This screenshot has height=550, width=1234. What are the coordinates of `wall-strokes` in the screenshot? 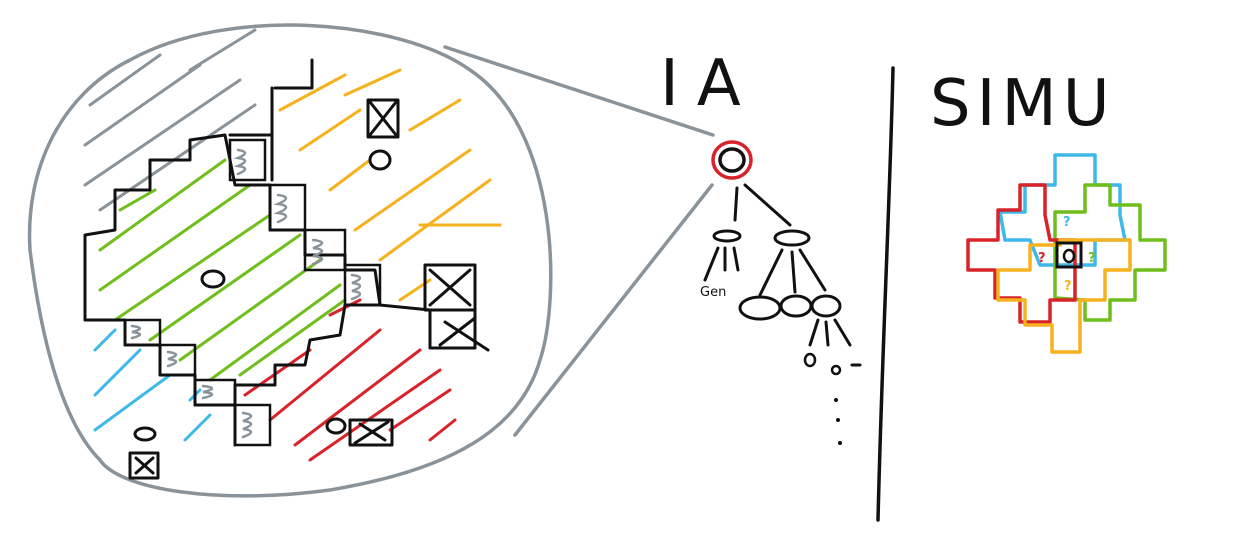 It's located at (330, 252).